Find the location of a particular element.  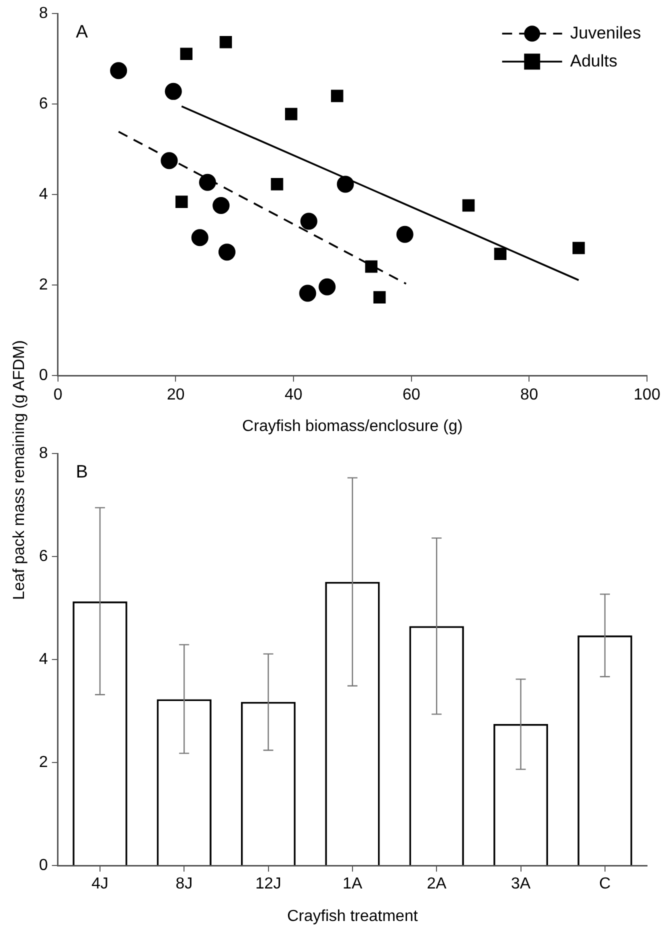

x-tick-label: 1A is located at coordinates (352, 884).